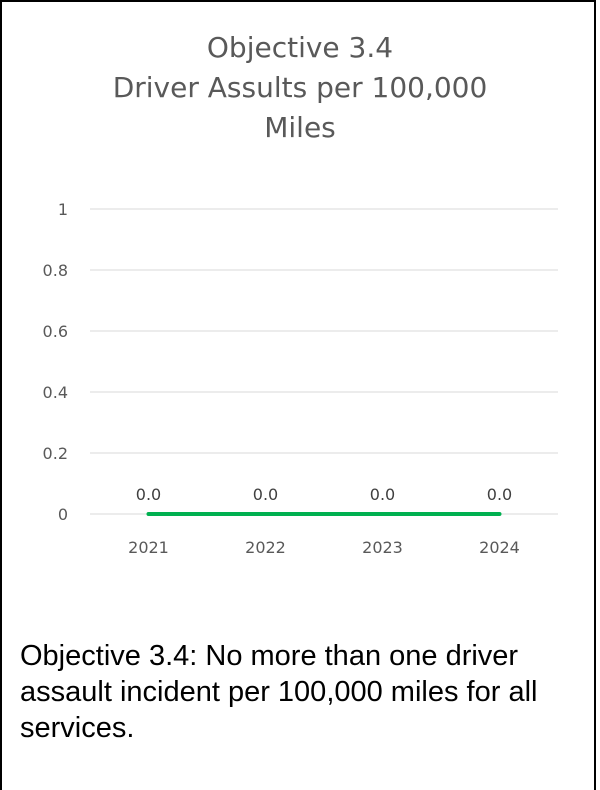 This screenshot has height=790, width=600. What do you see at coordinates (148, 547) in the screenshot?
I see `x-tick-label-0: 2021` at bounding box center [148, 547].